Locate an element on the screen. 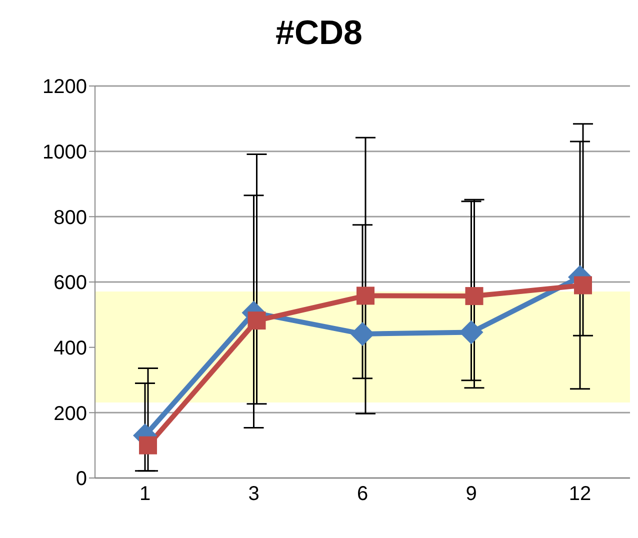  x-tick-label: 6 is located at coordinates (362, 494).